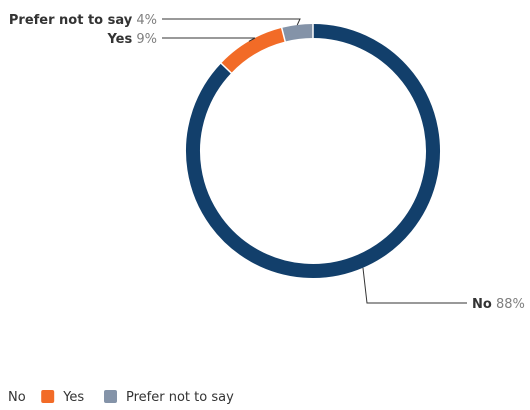 The image size is (530, 410). What do you see at coordinates (73, 397) in the screenshot?
I see `legend-label: Yes` at bounding box center [73, 397].